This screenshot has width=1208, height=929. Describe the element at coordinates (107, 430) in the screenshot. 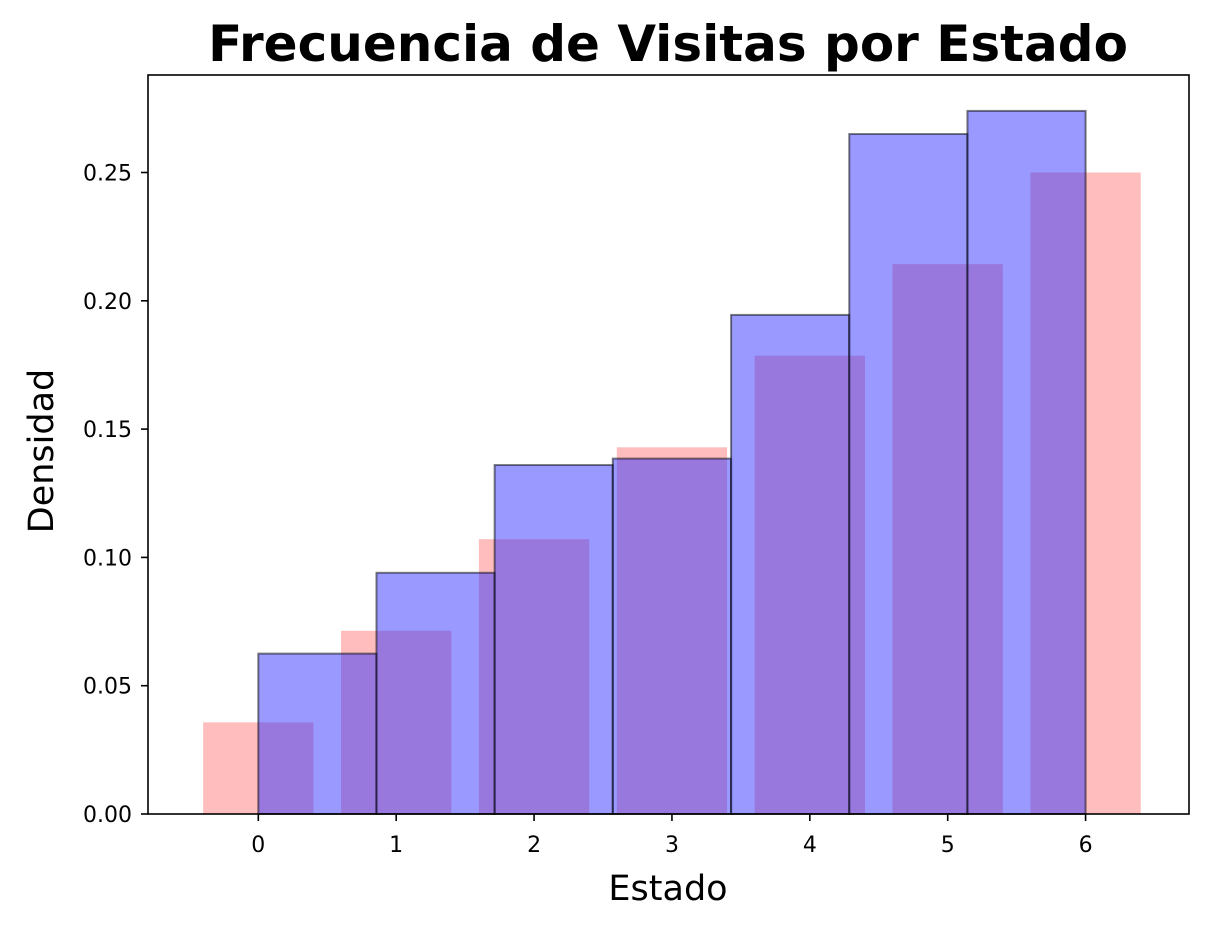

I see `y-tick-label-3: 0.15` at that location.